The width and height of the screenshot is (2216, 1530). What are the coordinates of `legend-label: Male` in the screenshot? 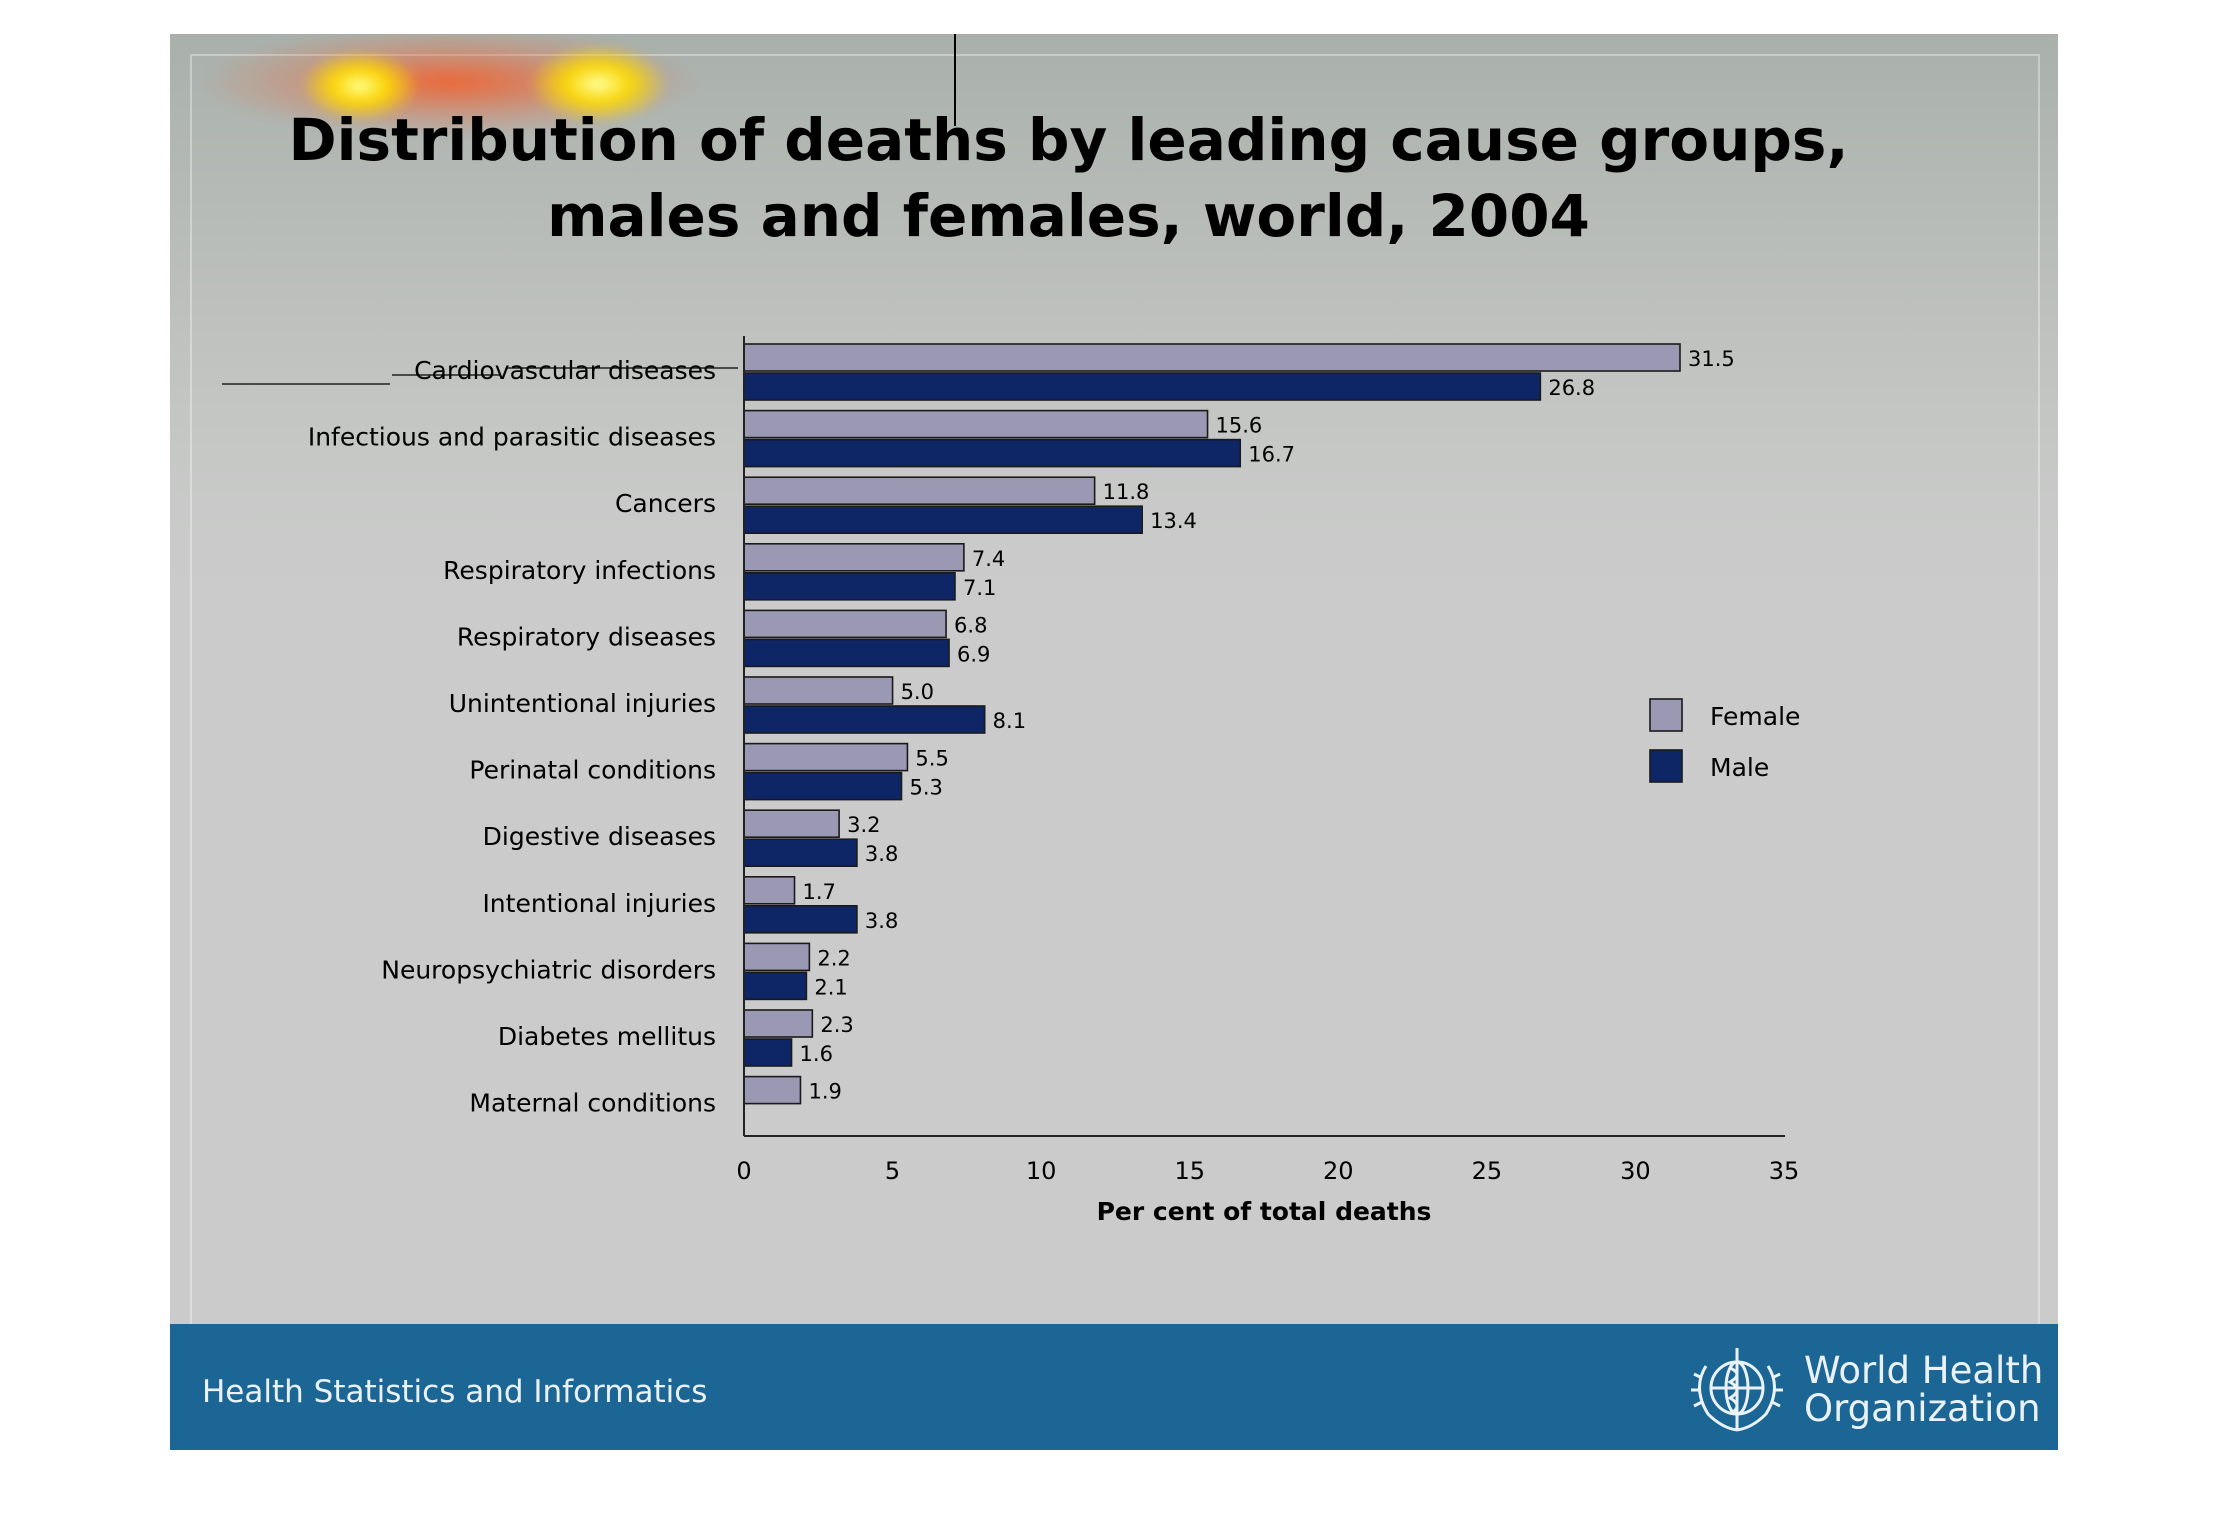 It's located at (1739, 767).